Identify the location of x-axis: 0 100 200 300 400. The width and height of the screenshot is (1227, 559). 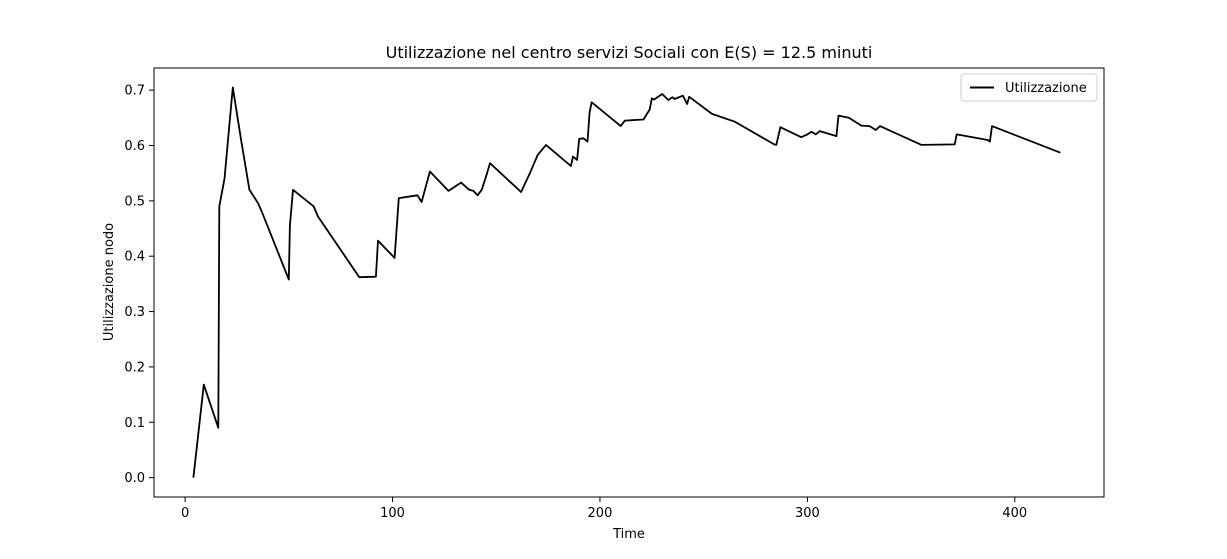
(604, 509).